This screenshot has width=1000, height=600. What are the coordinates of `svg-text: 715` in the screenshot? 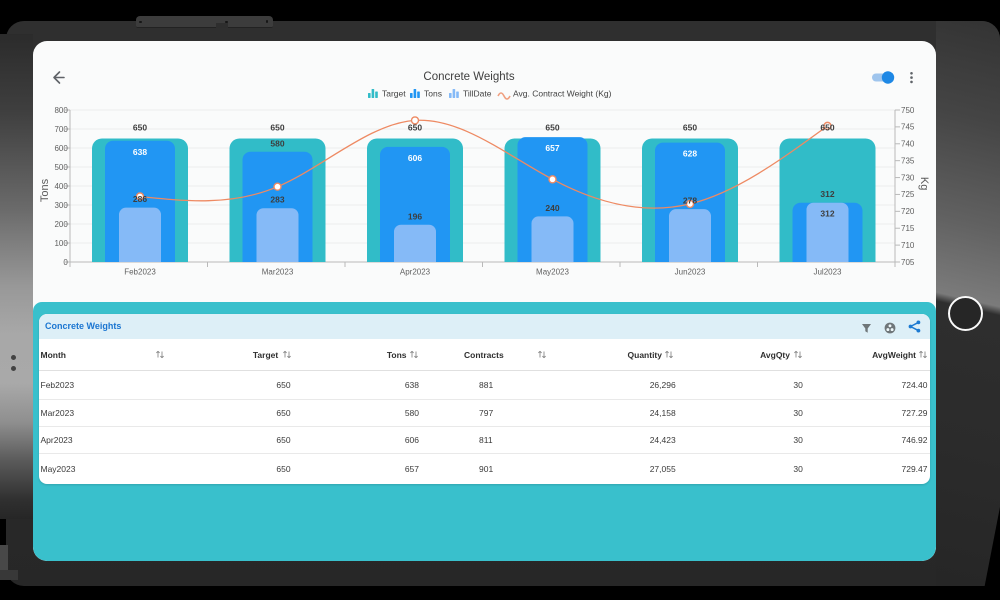 It's located at (908, 228).